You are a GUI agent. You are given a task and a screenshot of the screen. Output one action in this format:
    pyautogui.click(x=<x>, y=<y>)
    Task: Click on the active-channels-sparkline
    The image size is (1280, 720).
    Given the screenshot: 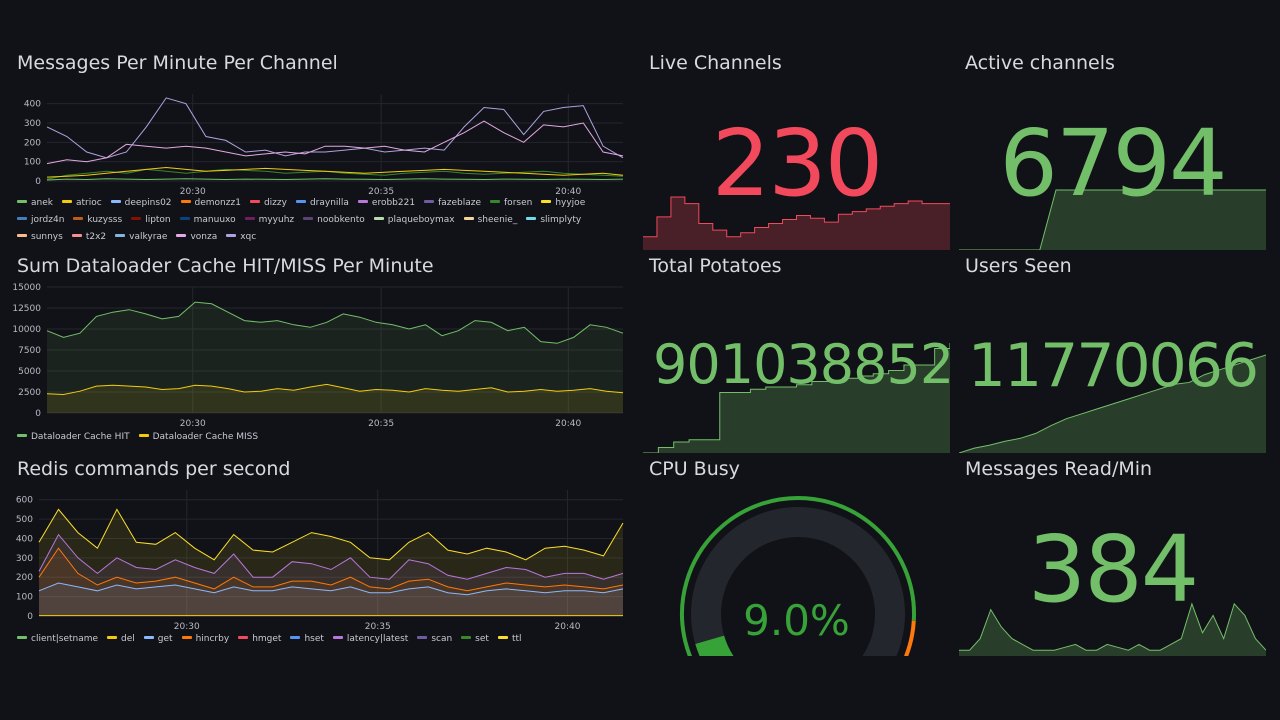 What is the action you would take?
    pyautogui.click(x=1112, y=219)
    